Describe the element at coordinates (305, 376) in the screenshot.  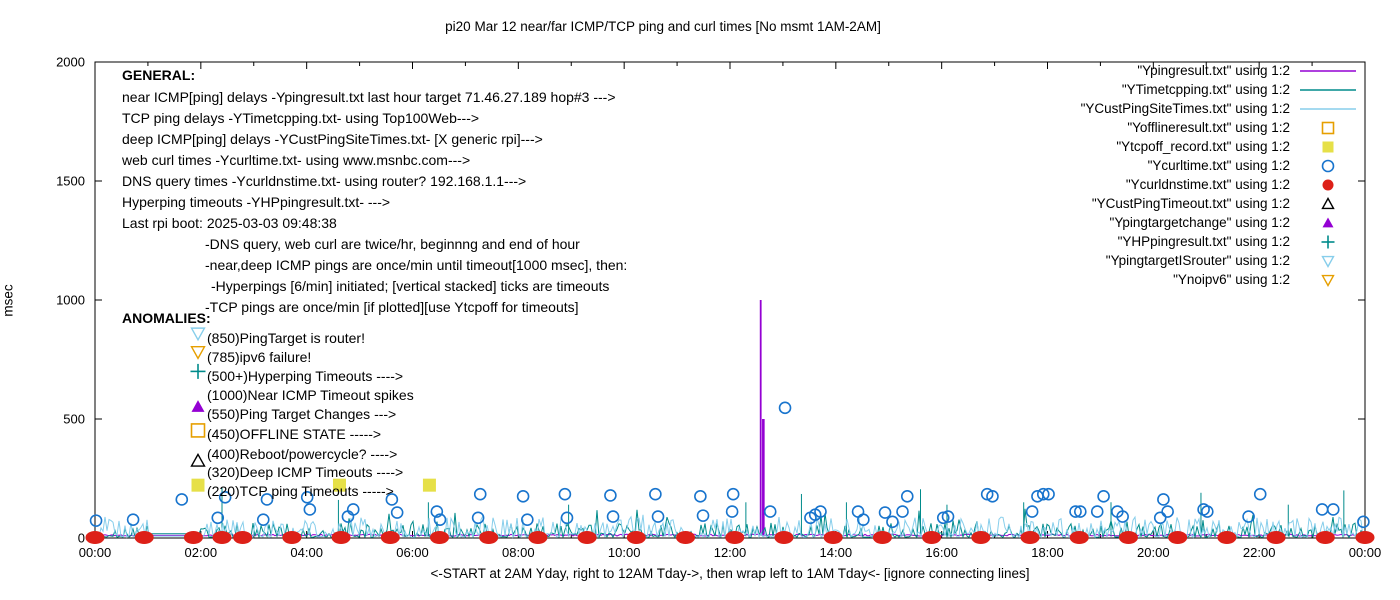
I see `anomaly-line: (500+)Hyperping Timeouts ---->` at that location.